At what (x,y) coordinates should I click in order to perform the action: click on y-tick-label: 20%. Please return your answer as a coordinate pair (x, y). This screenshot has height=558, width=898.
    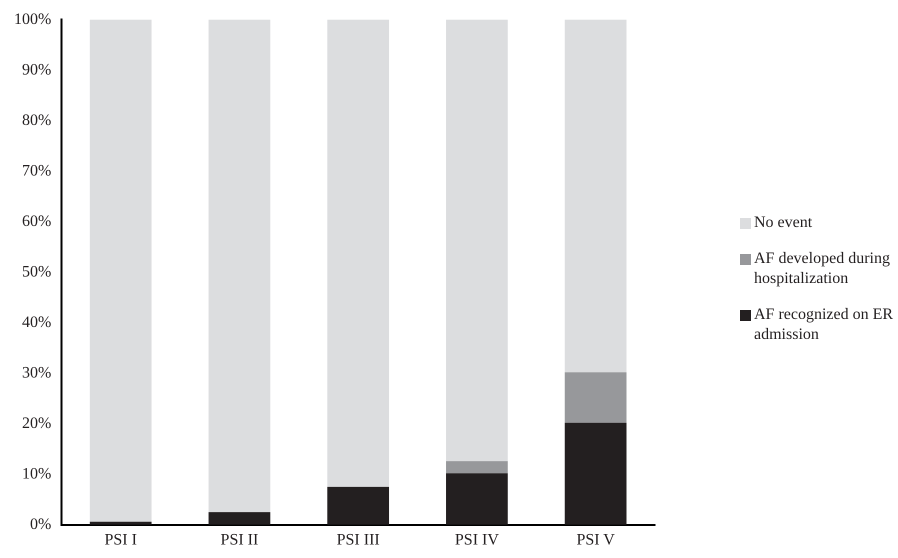
    Looking at the image, I should click on (37, 423).